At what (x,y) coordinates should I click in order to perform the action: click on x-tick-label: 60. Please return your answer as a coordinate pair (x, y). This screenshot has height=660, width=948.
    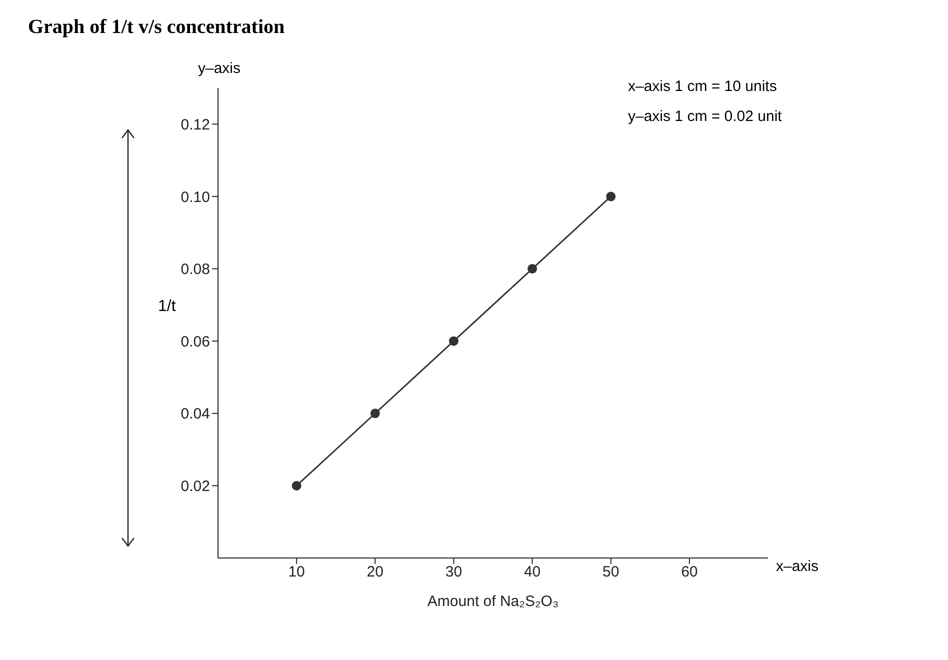
    Looking at the image, I should click on (689, 572).